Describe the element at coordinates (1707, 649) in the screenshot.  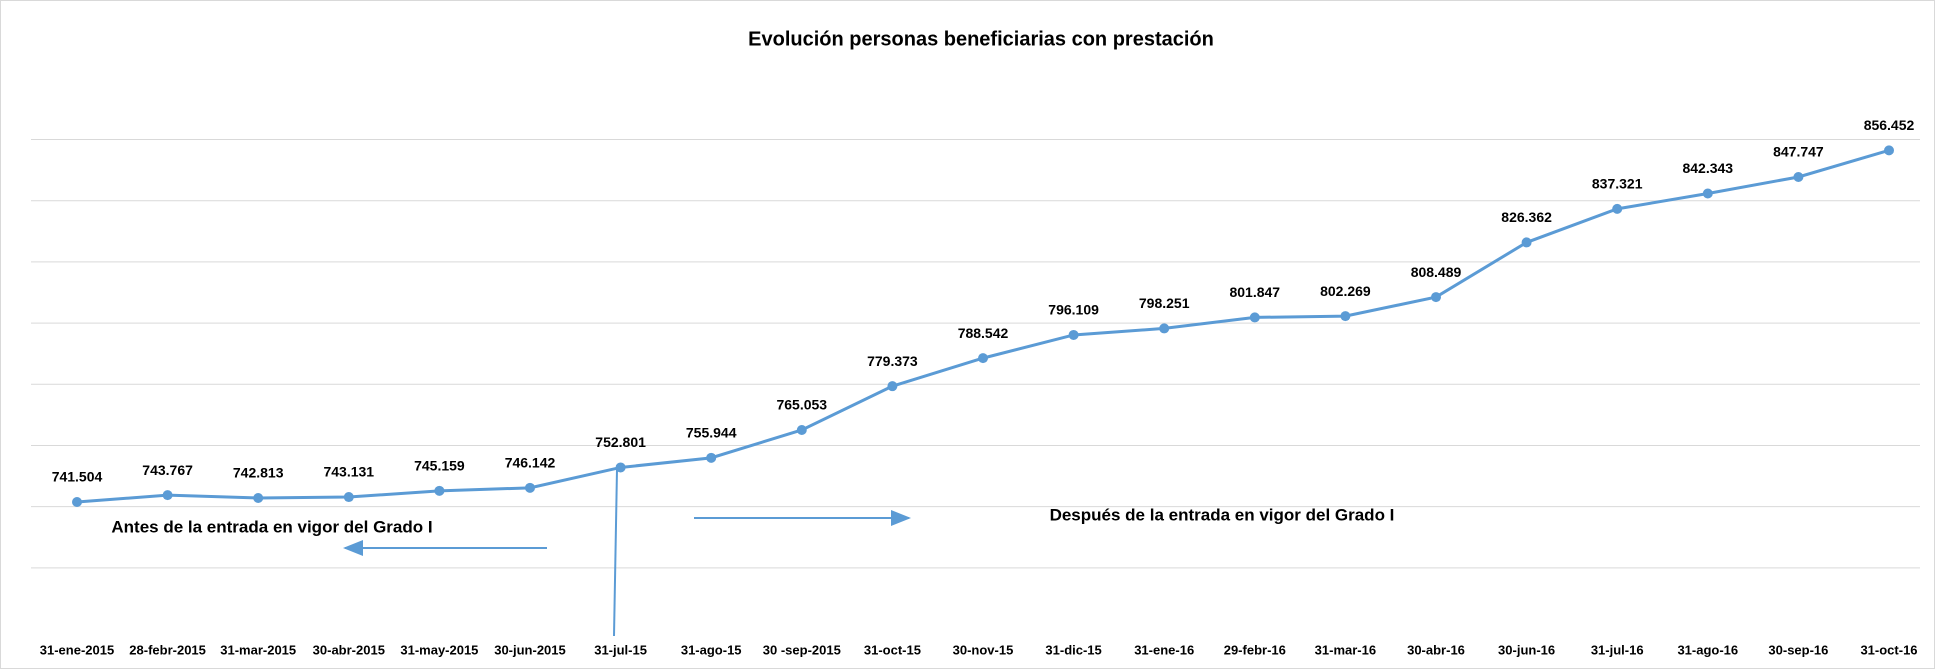
I see `x-tick-label: 31-ago-16` at that location.